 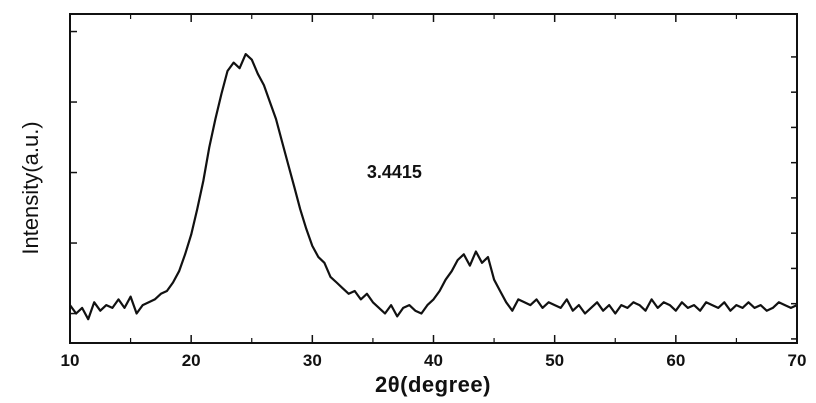 What do you see at coordinates (312, 360) in the screenshot?
I see `x-tick-label: 30` at bounding box center [312, 360].